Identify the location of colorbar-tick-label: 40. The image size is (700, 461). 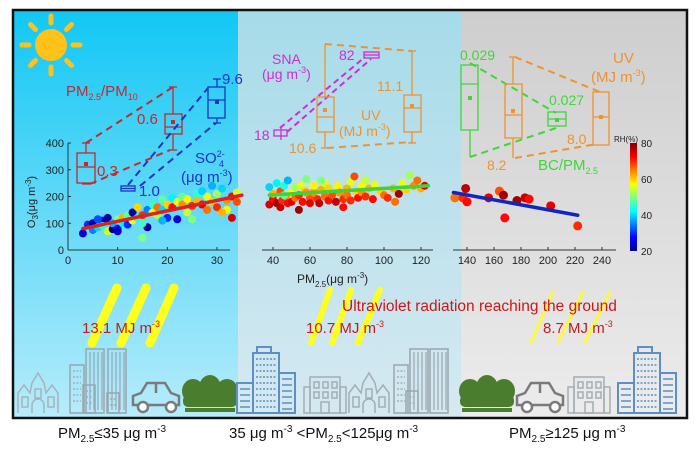
(647, 216).